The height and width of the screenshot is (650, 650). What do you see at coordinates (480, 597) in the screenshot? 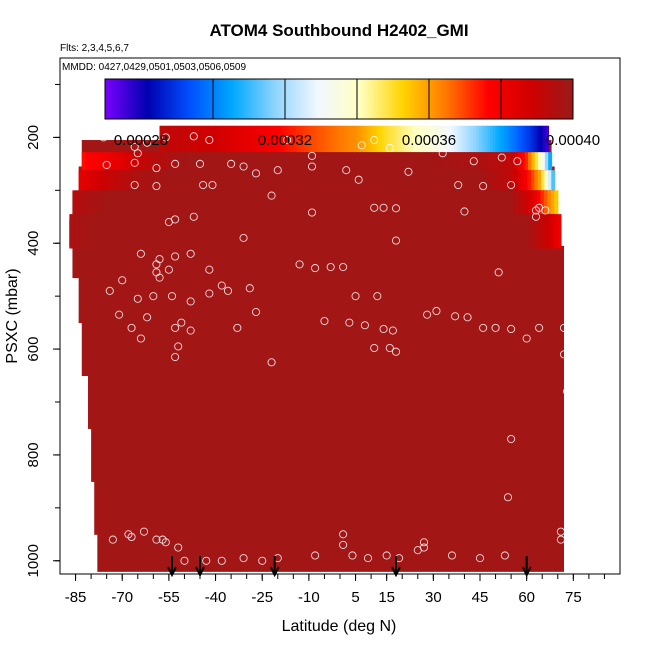
I see `x-tick-label: 45` at bounding box center [480, 597].